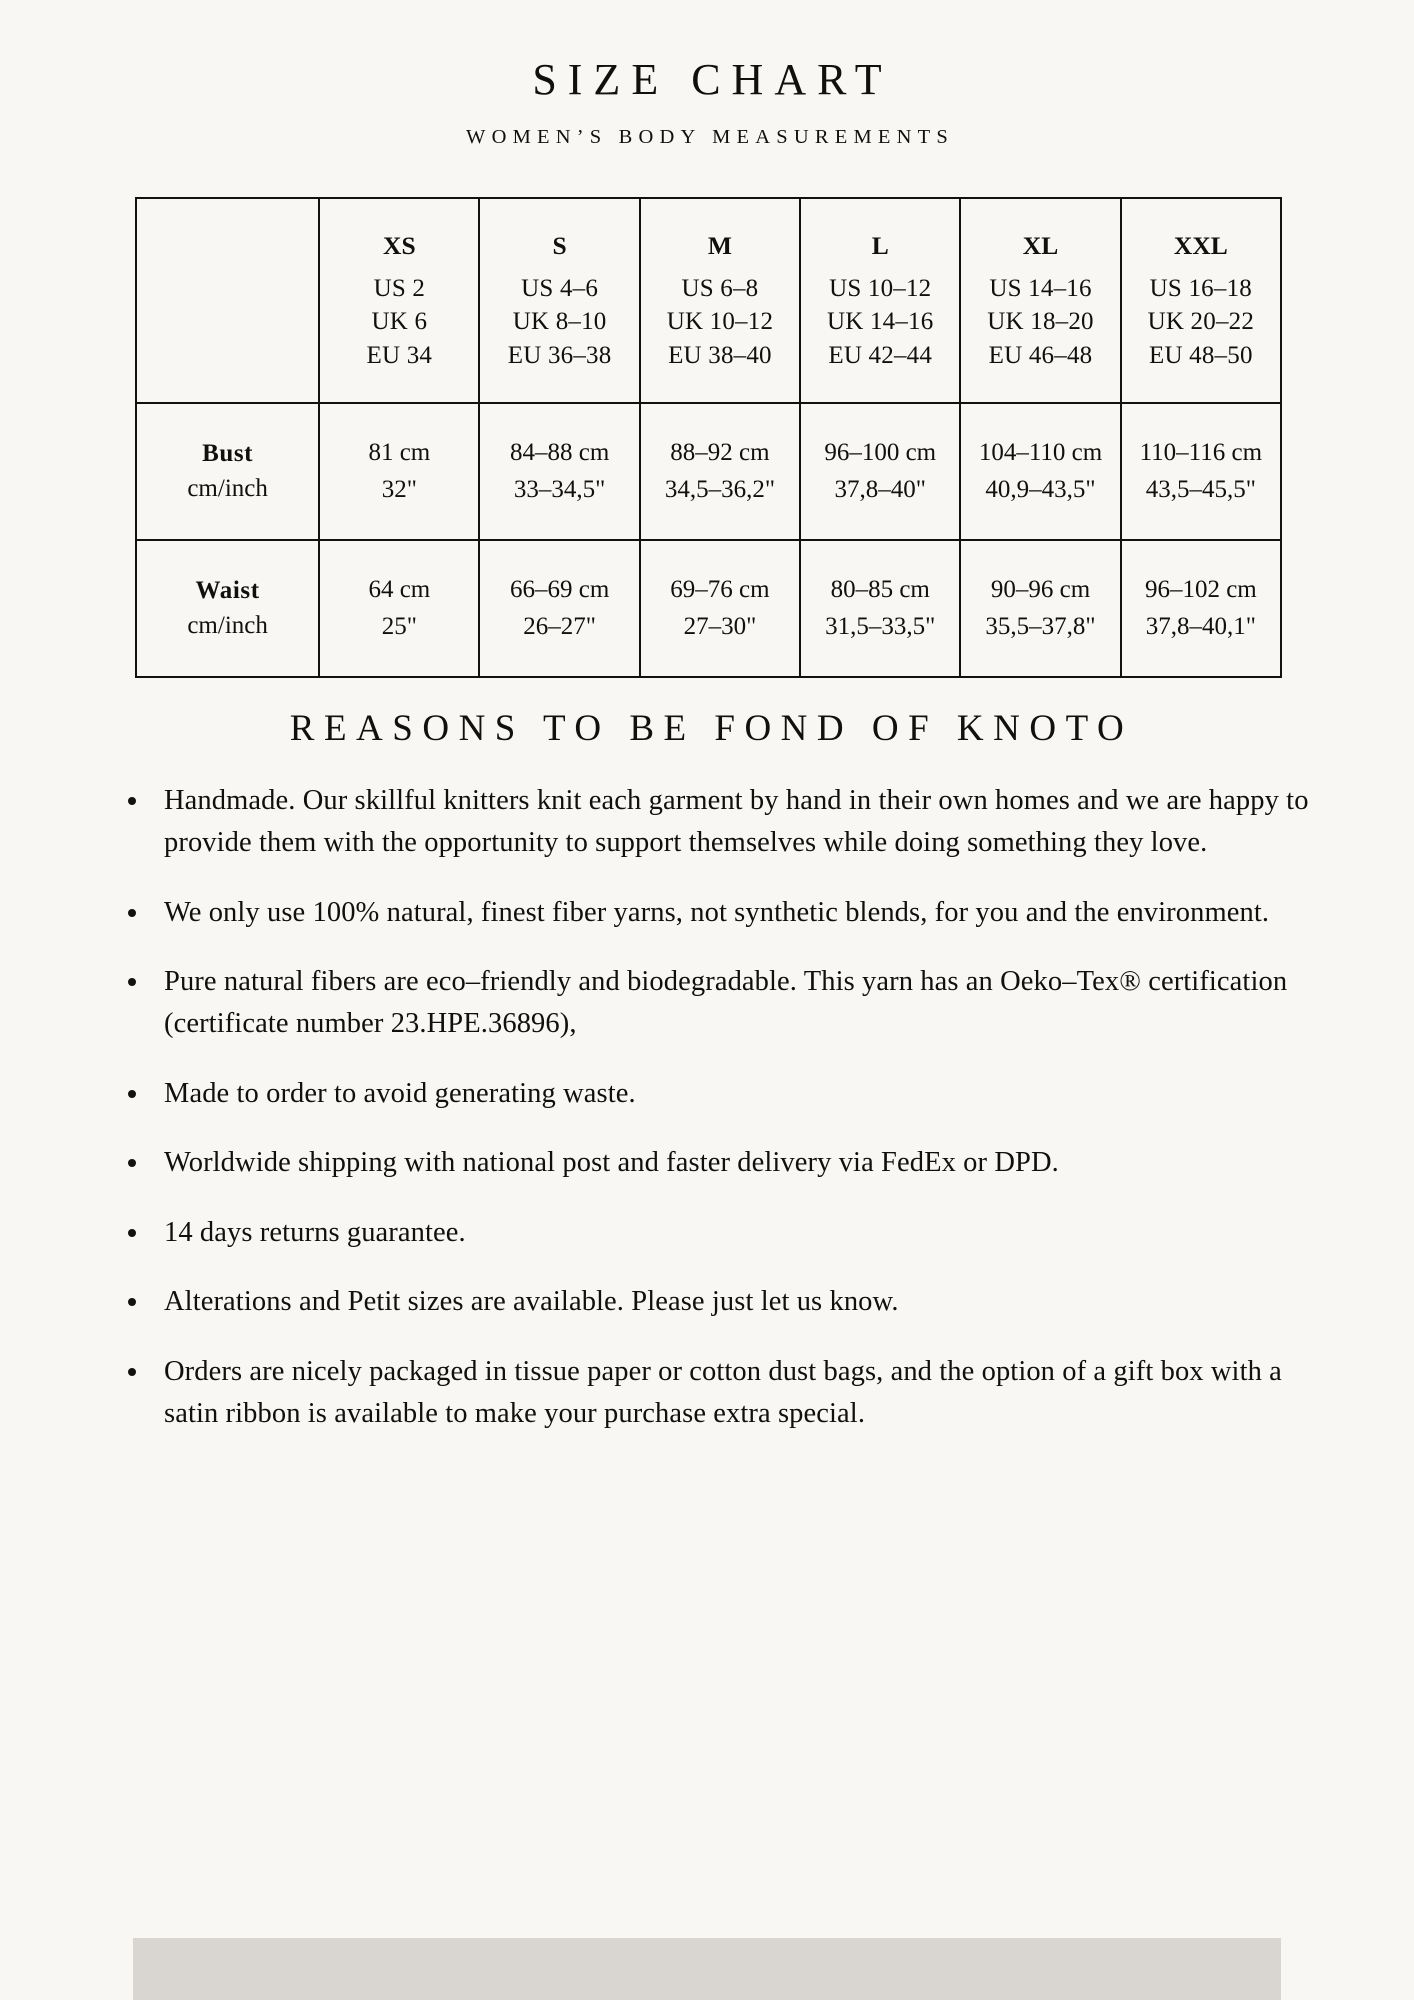  Describe the element at coordinates (559, 453) in the screenshot. I see `value-cm: 84–88 cm` at that location.